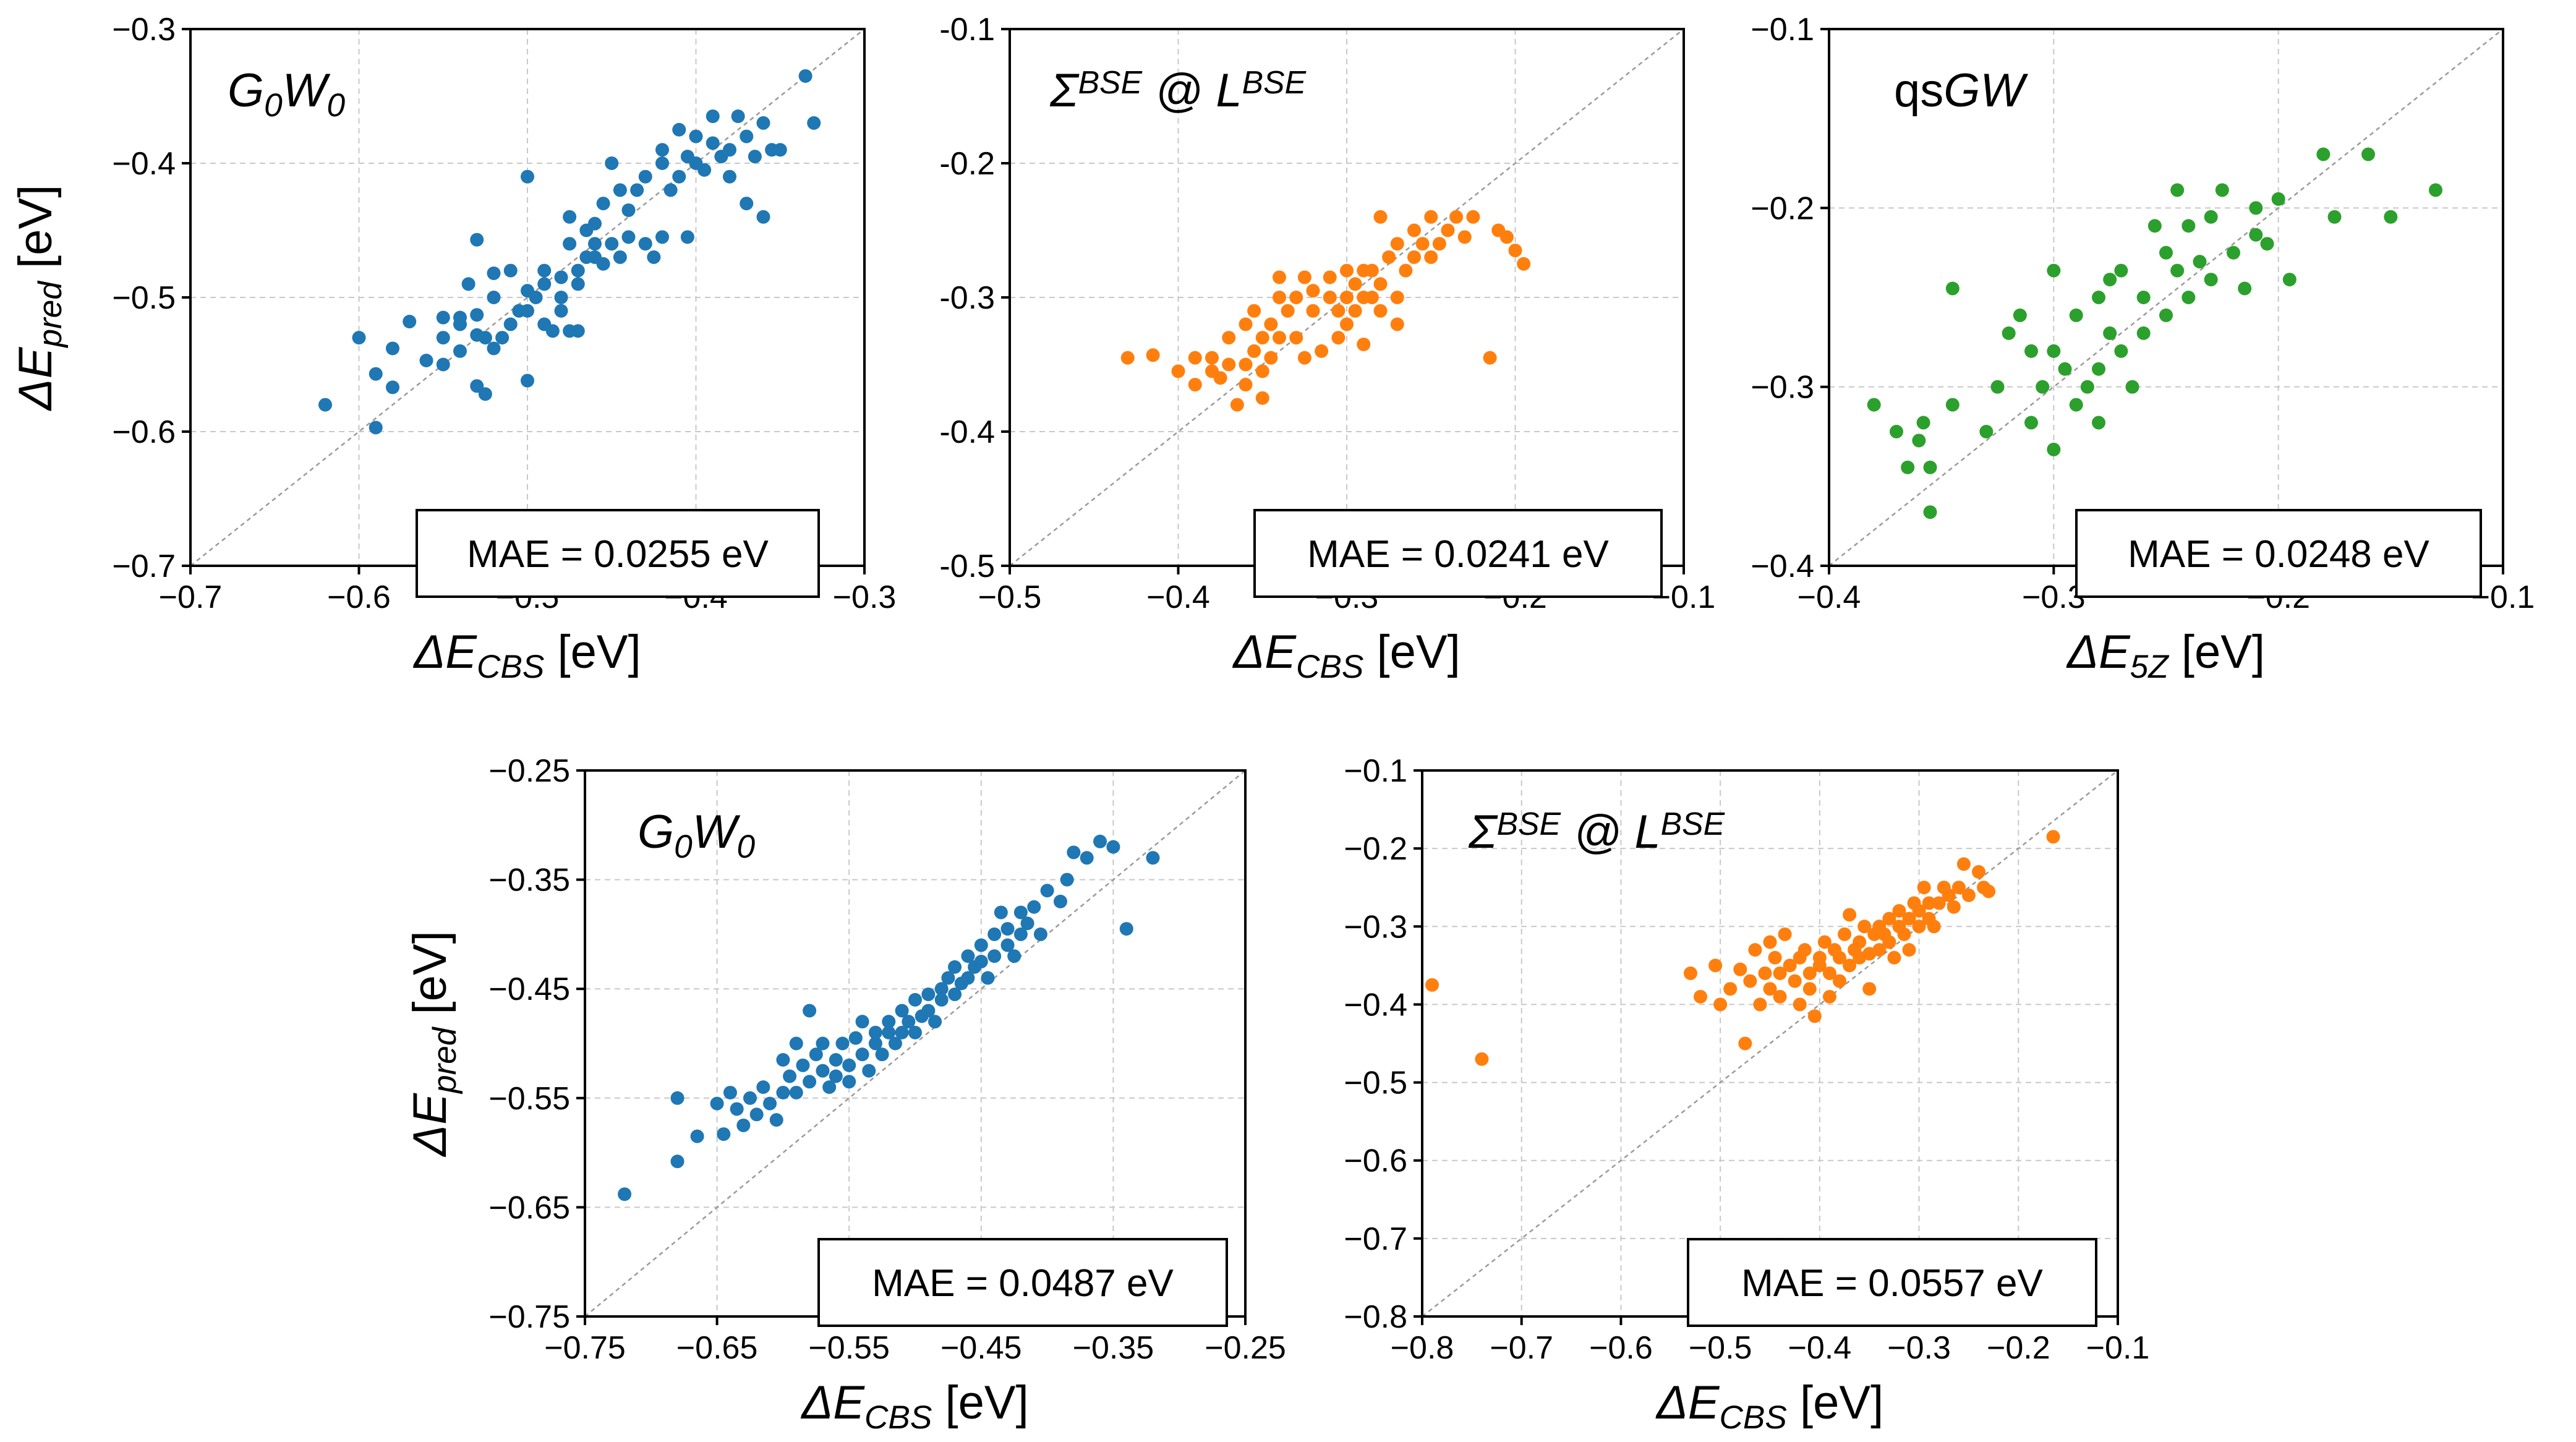 The height and width of the screenshot is (1442, 2576). I want to click on x-tick-label: −0.8, so click(1422, 1348).